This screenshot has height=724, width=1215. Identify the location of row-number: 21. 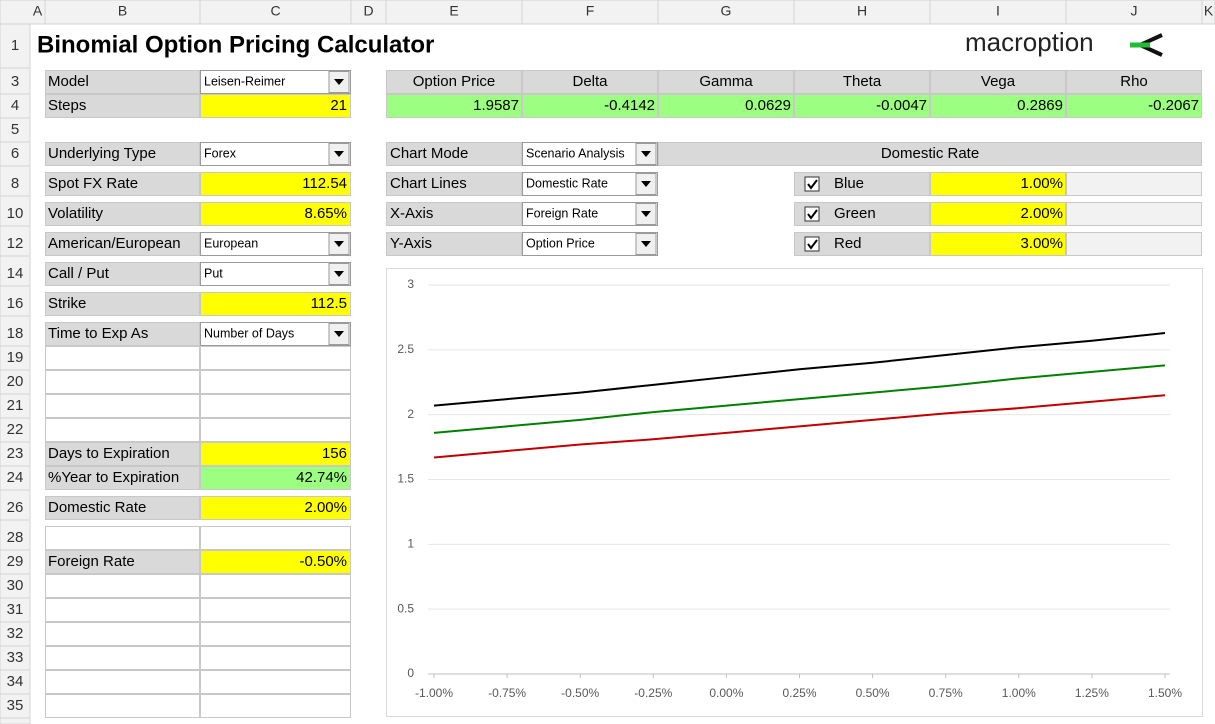
(15, 405).